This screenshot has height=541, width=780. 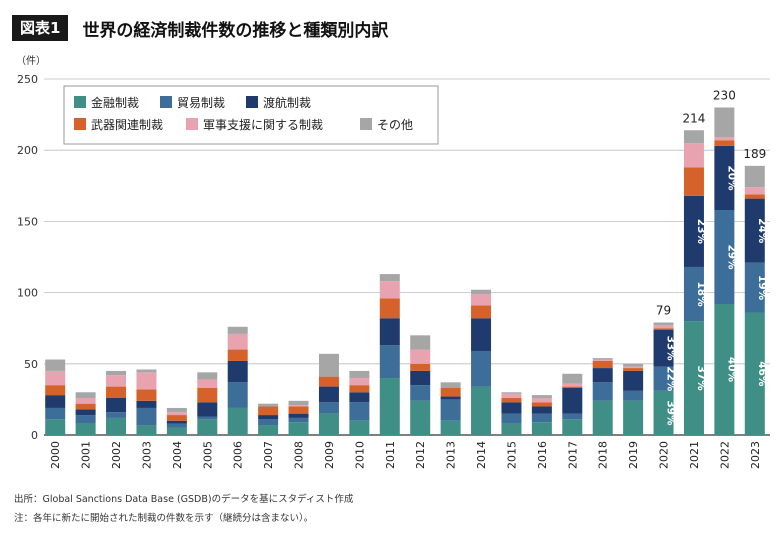 I want to click on share-label: 19%, so click(x=762, y=288).